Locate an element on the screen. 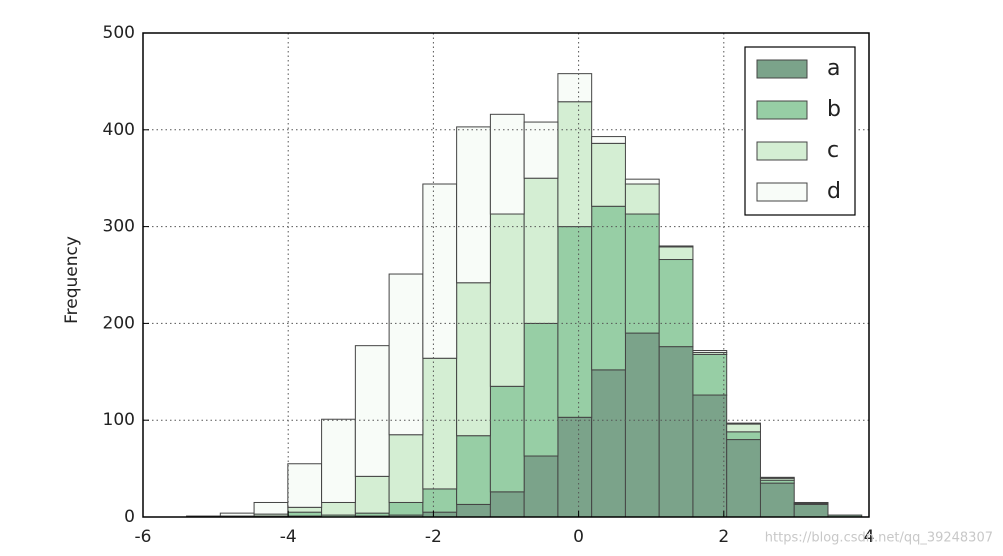  legend-label: c is located at coordinates (833, 150).